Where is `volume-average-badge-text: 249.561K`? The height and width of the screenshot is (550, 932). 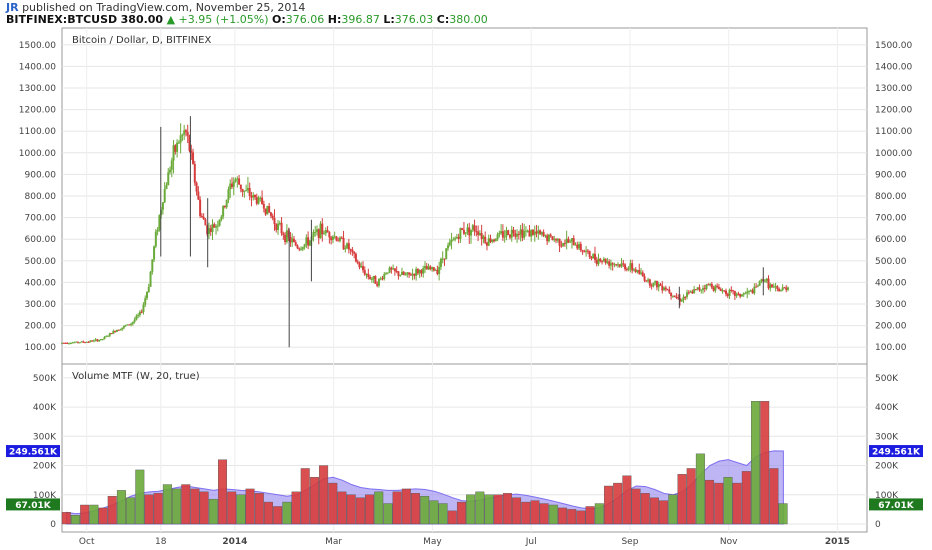
volume-average-badge-text: 249.561K is located at coordinates (33, 453).